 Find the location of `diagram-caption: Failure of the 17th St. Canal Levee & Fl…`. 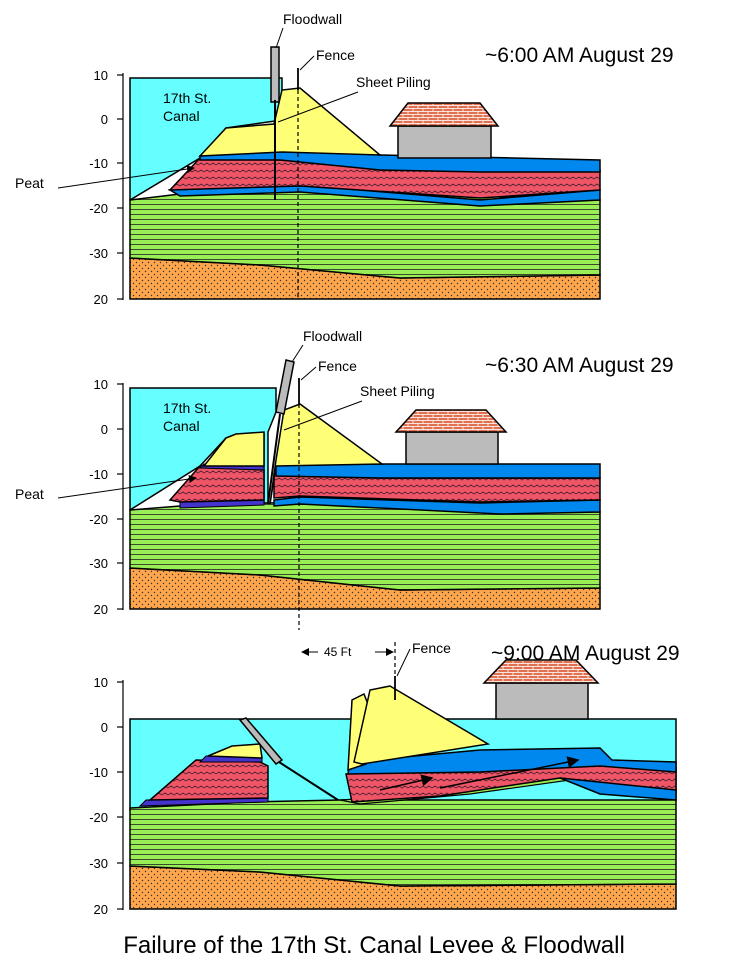

diagram-caption: Failure of the 17th St. Canal Levee & Fl… is located at coordinates (374, 945).